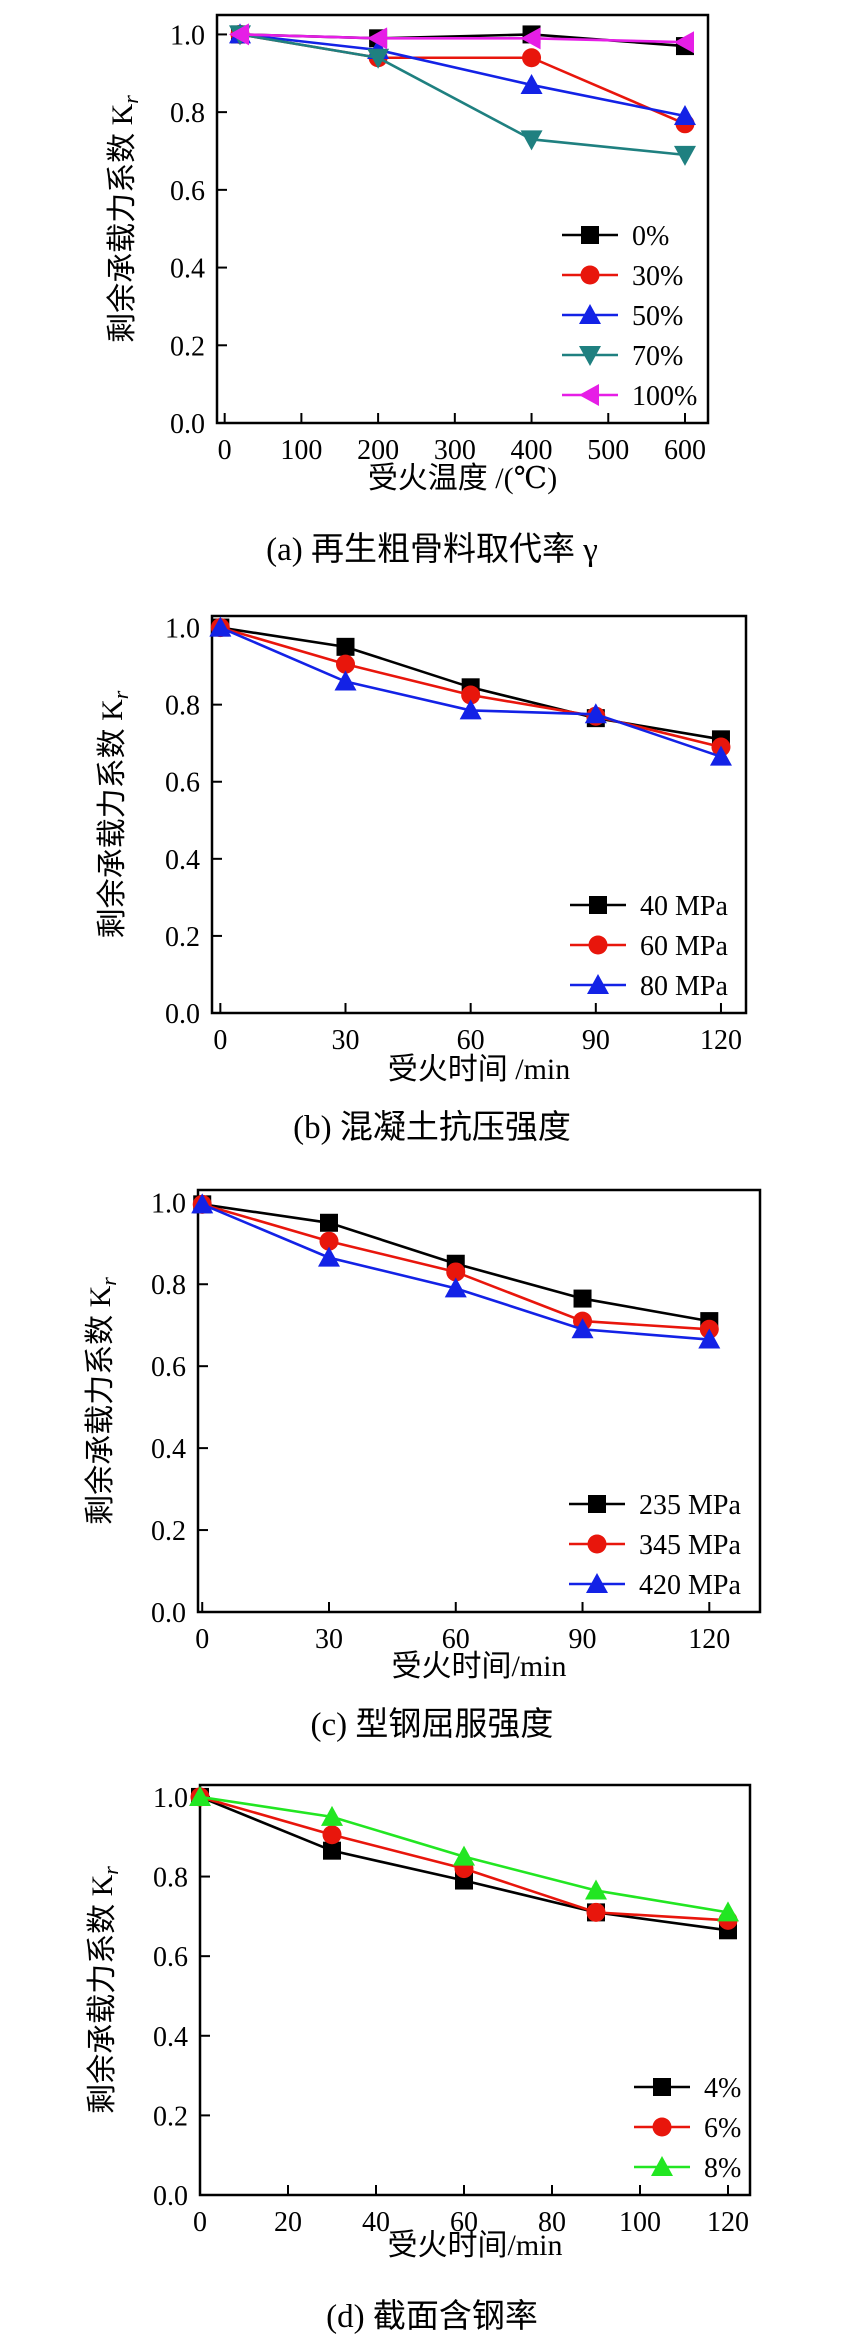  I want to click on legend-label: 100%, so click(664, 396).